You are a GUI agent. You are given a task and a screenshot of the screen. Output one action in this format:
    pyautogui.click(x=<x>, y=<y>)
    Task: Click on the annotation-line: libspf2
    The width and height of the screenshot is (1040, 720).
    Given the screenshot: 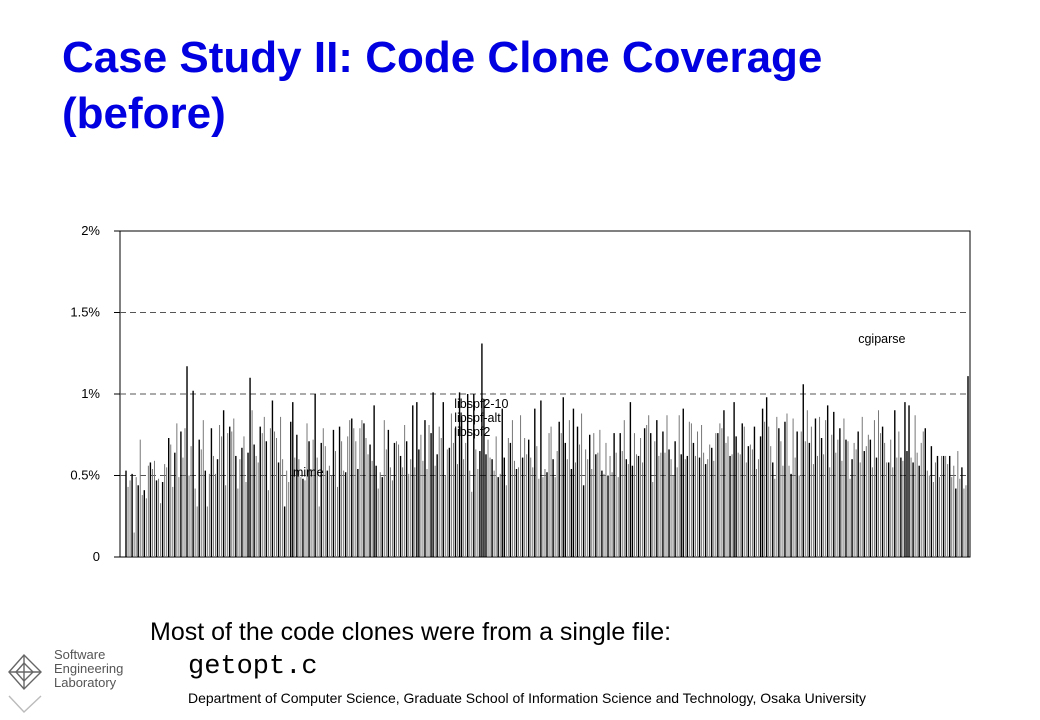 What is the action you would take?
    pyautogui.click(x=472, y=432)
    